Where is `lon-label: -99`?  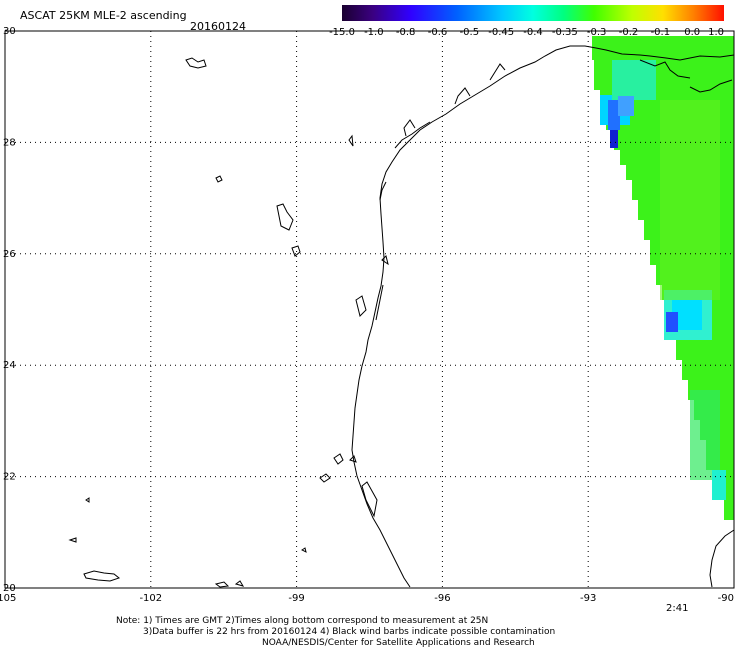 lon-label: -99 is located at coordinates (296, 598).